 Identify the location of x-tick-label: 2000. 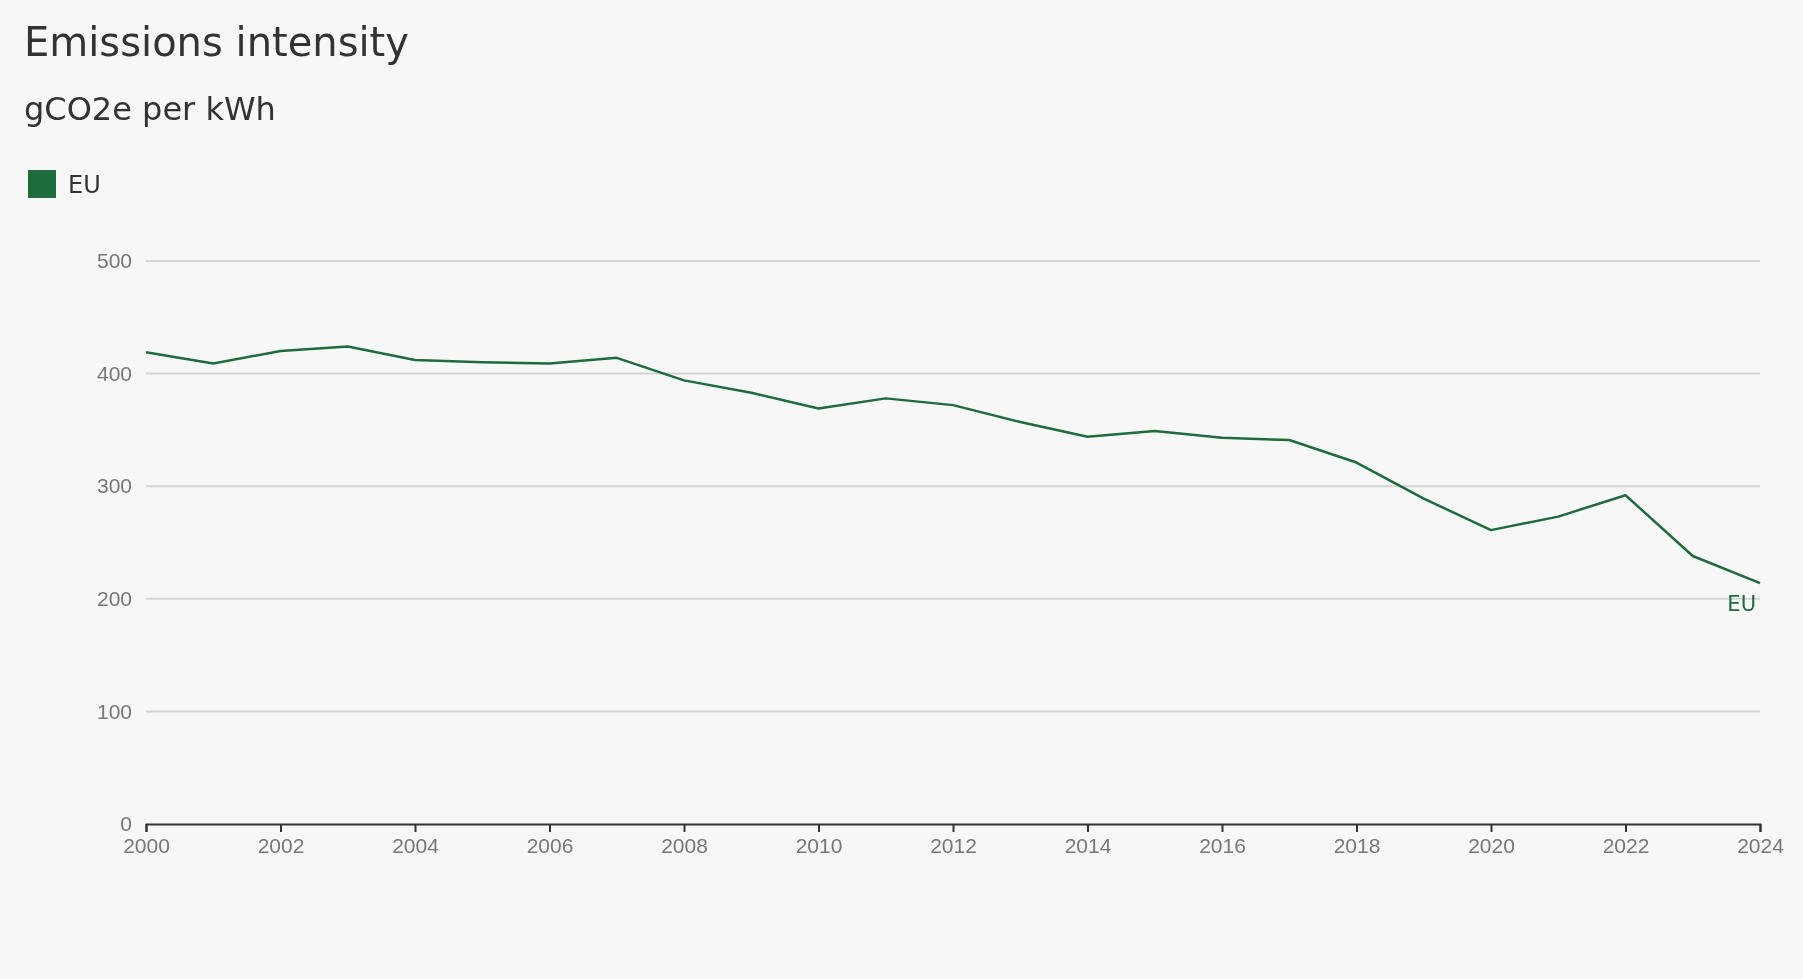
(146, 845).